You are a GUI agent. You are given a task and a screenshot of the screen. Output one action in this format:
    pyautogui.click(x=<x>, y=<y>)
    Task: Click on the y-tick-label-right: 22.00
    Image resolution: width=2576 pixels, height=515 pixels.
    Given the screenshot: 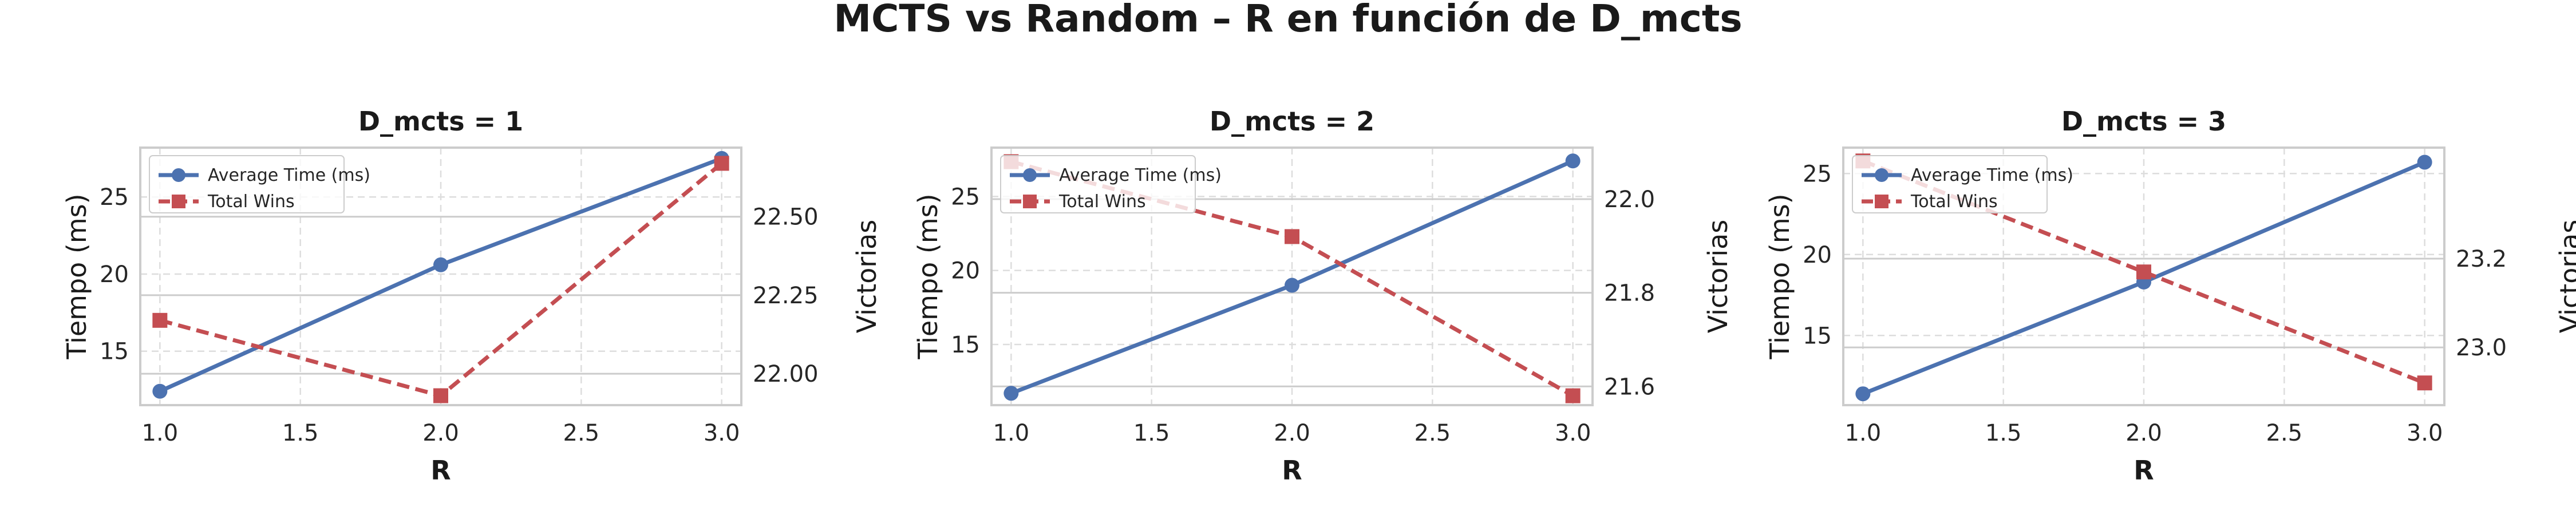 What is the action you would take?
    pyautogui.click(x=786, y=374)
    